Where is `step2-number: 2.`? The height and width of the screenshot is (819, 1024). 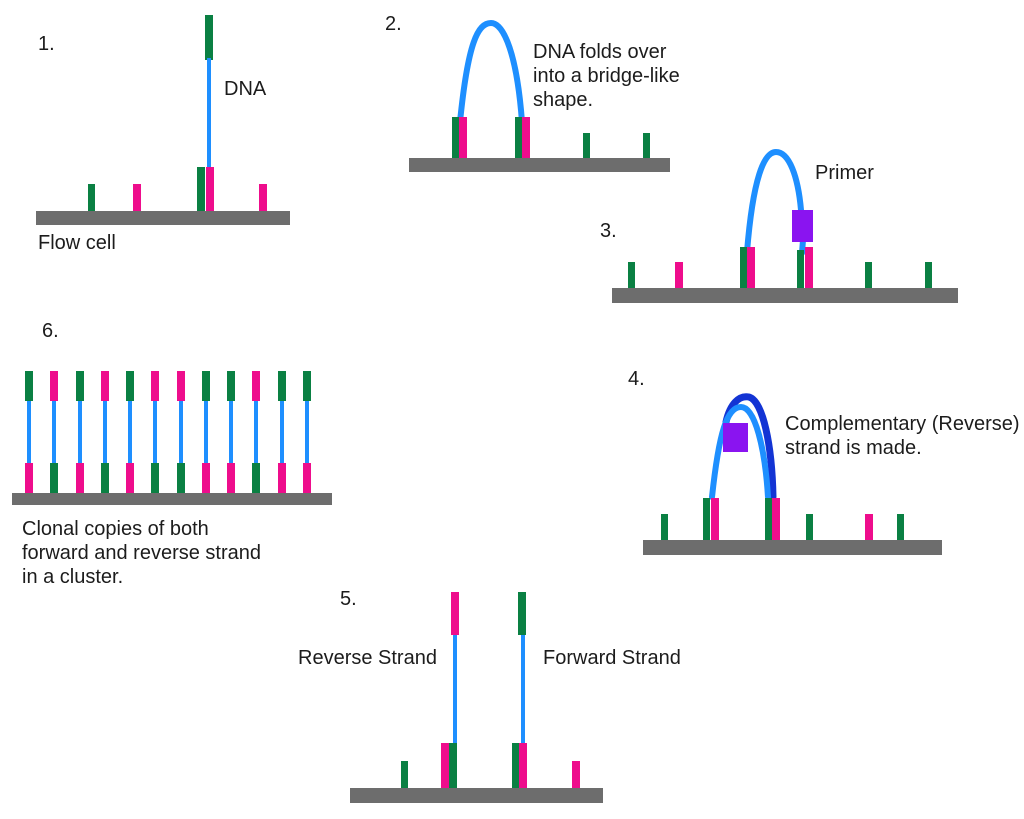
step2-number: 2. is located at coordinates (393, 24).